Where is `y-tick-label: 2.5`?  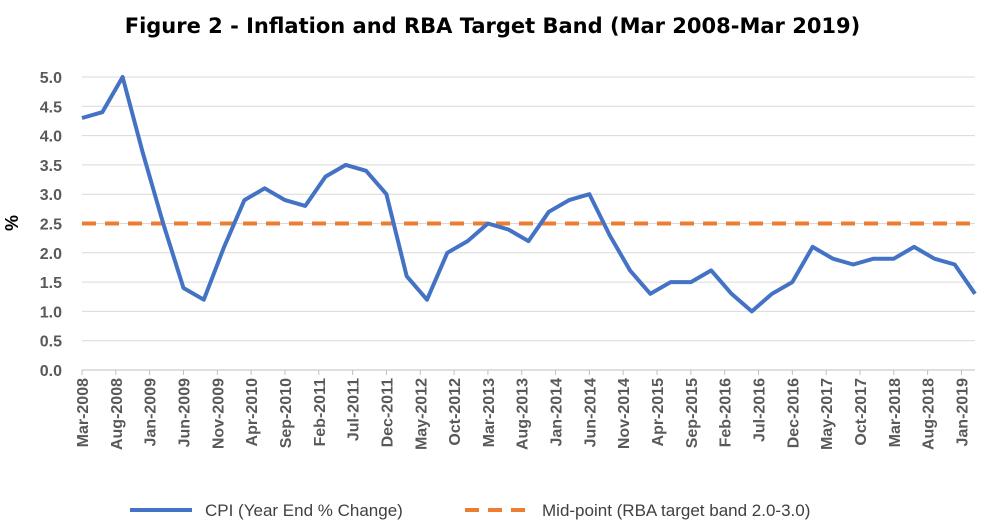
y-tick-label: 2.5 is located at coordinates (51, 225).